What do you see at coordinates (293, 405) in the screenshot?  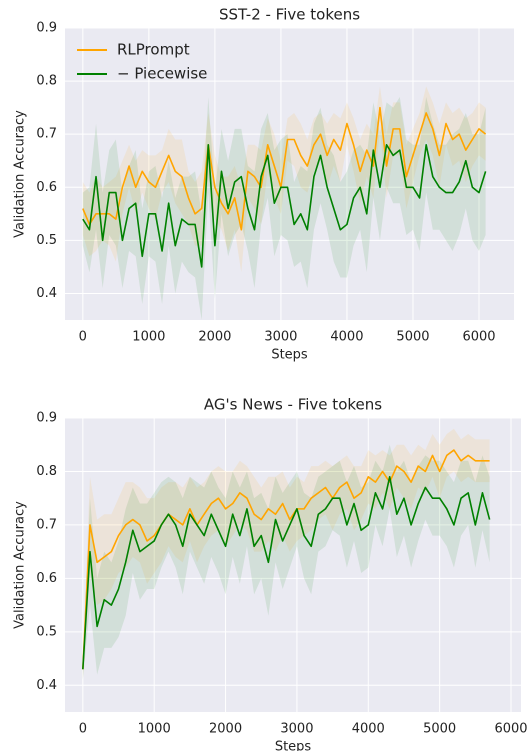 I see `chart-title: AG's News - Five tokens` at bounding box center [293, 405].